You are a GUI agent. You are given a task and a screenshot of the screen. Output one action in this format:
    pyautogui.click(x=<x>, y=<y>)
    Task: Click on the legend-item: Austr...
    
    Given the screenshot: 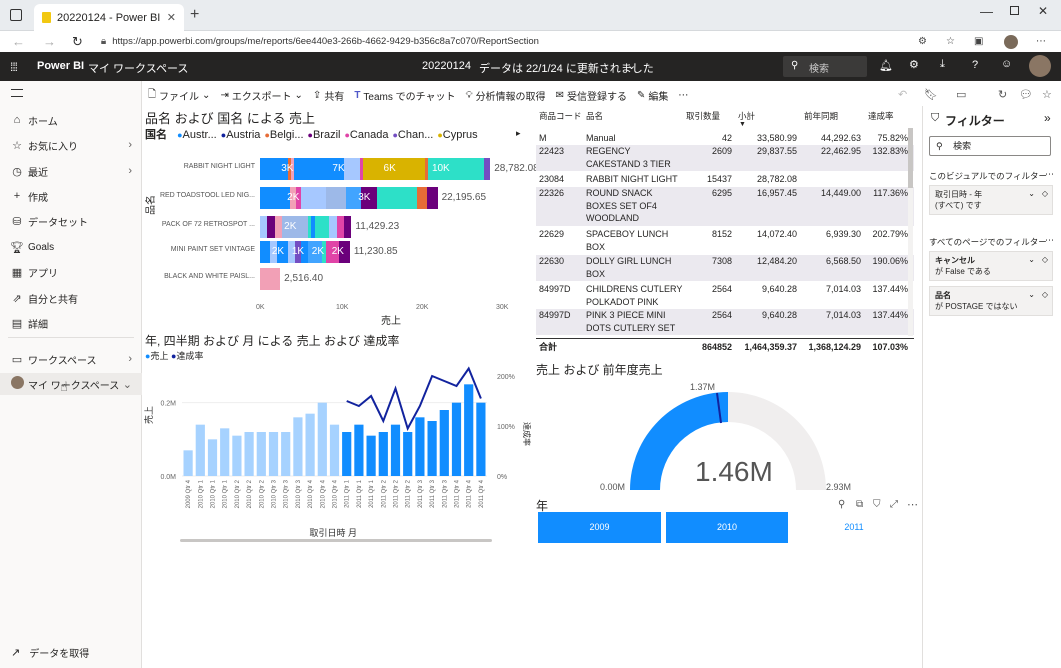 What is the action you would take?
    pyautogui.click(x=199, y=135)
    